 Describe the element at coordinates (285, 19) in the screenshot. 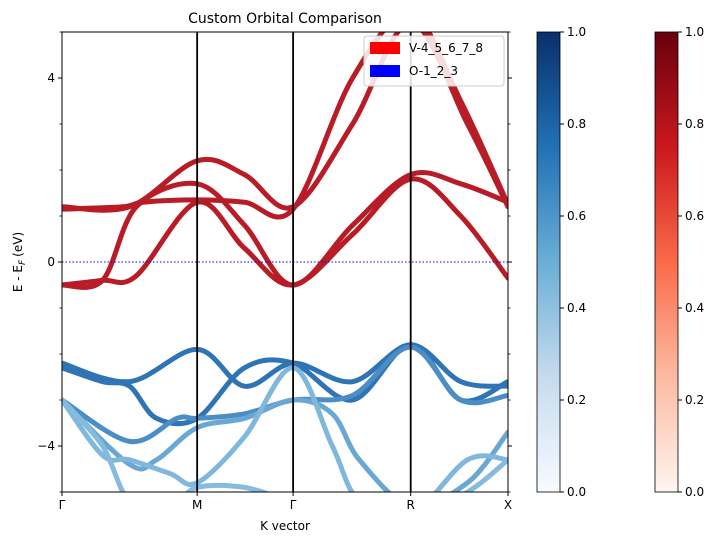

I see `chart-title: Custom Orbital Comparison` at that location.